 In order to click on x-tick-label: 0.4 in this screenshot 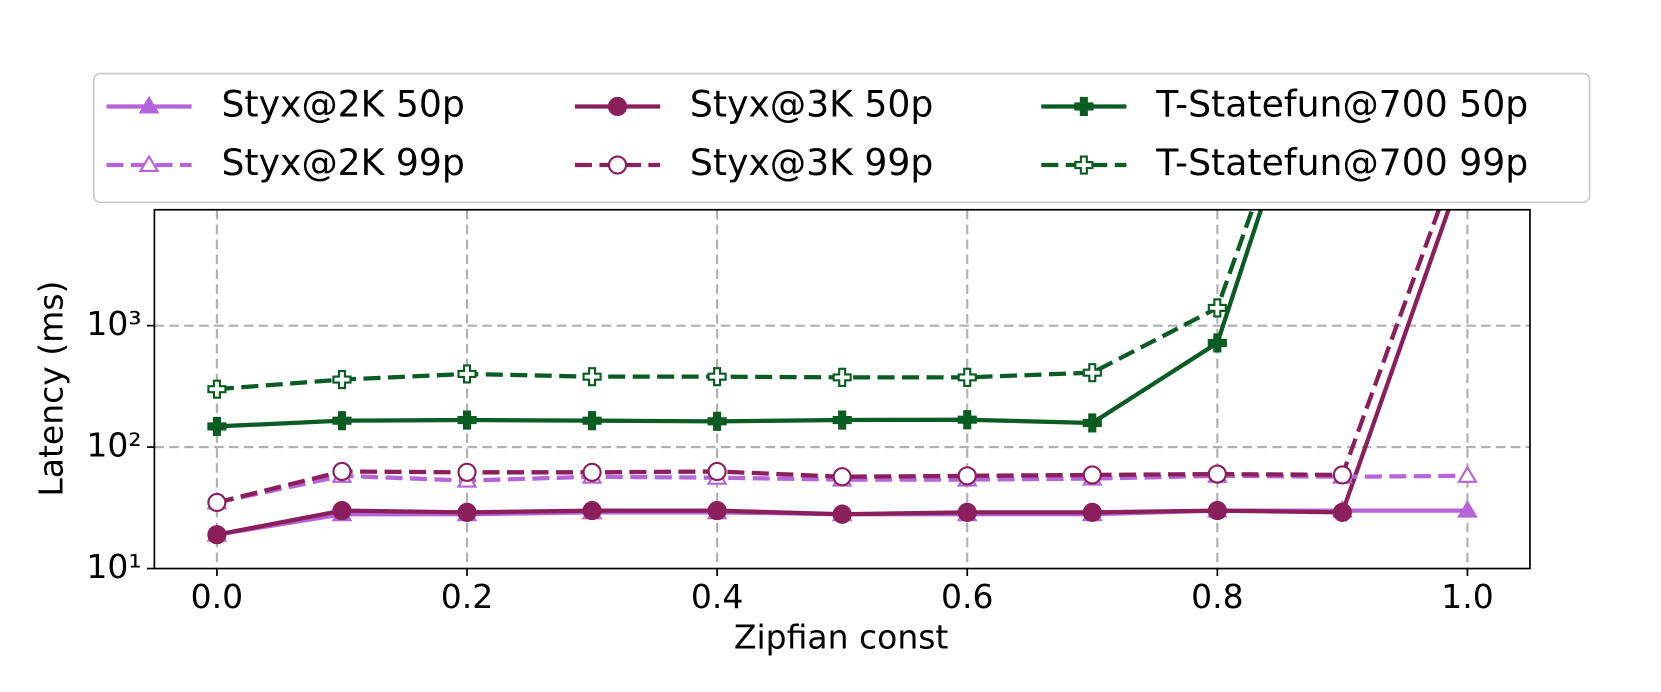, I will do `click(717, 596)`.